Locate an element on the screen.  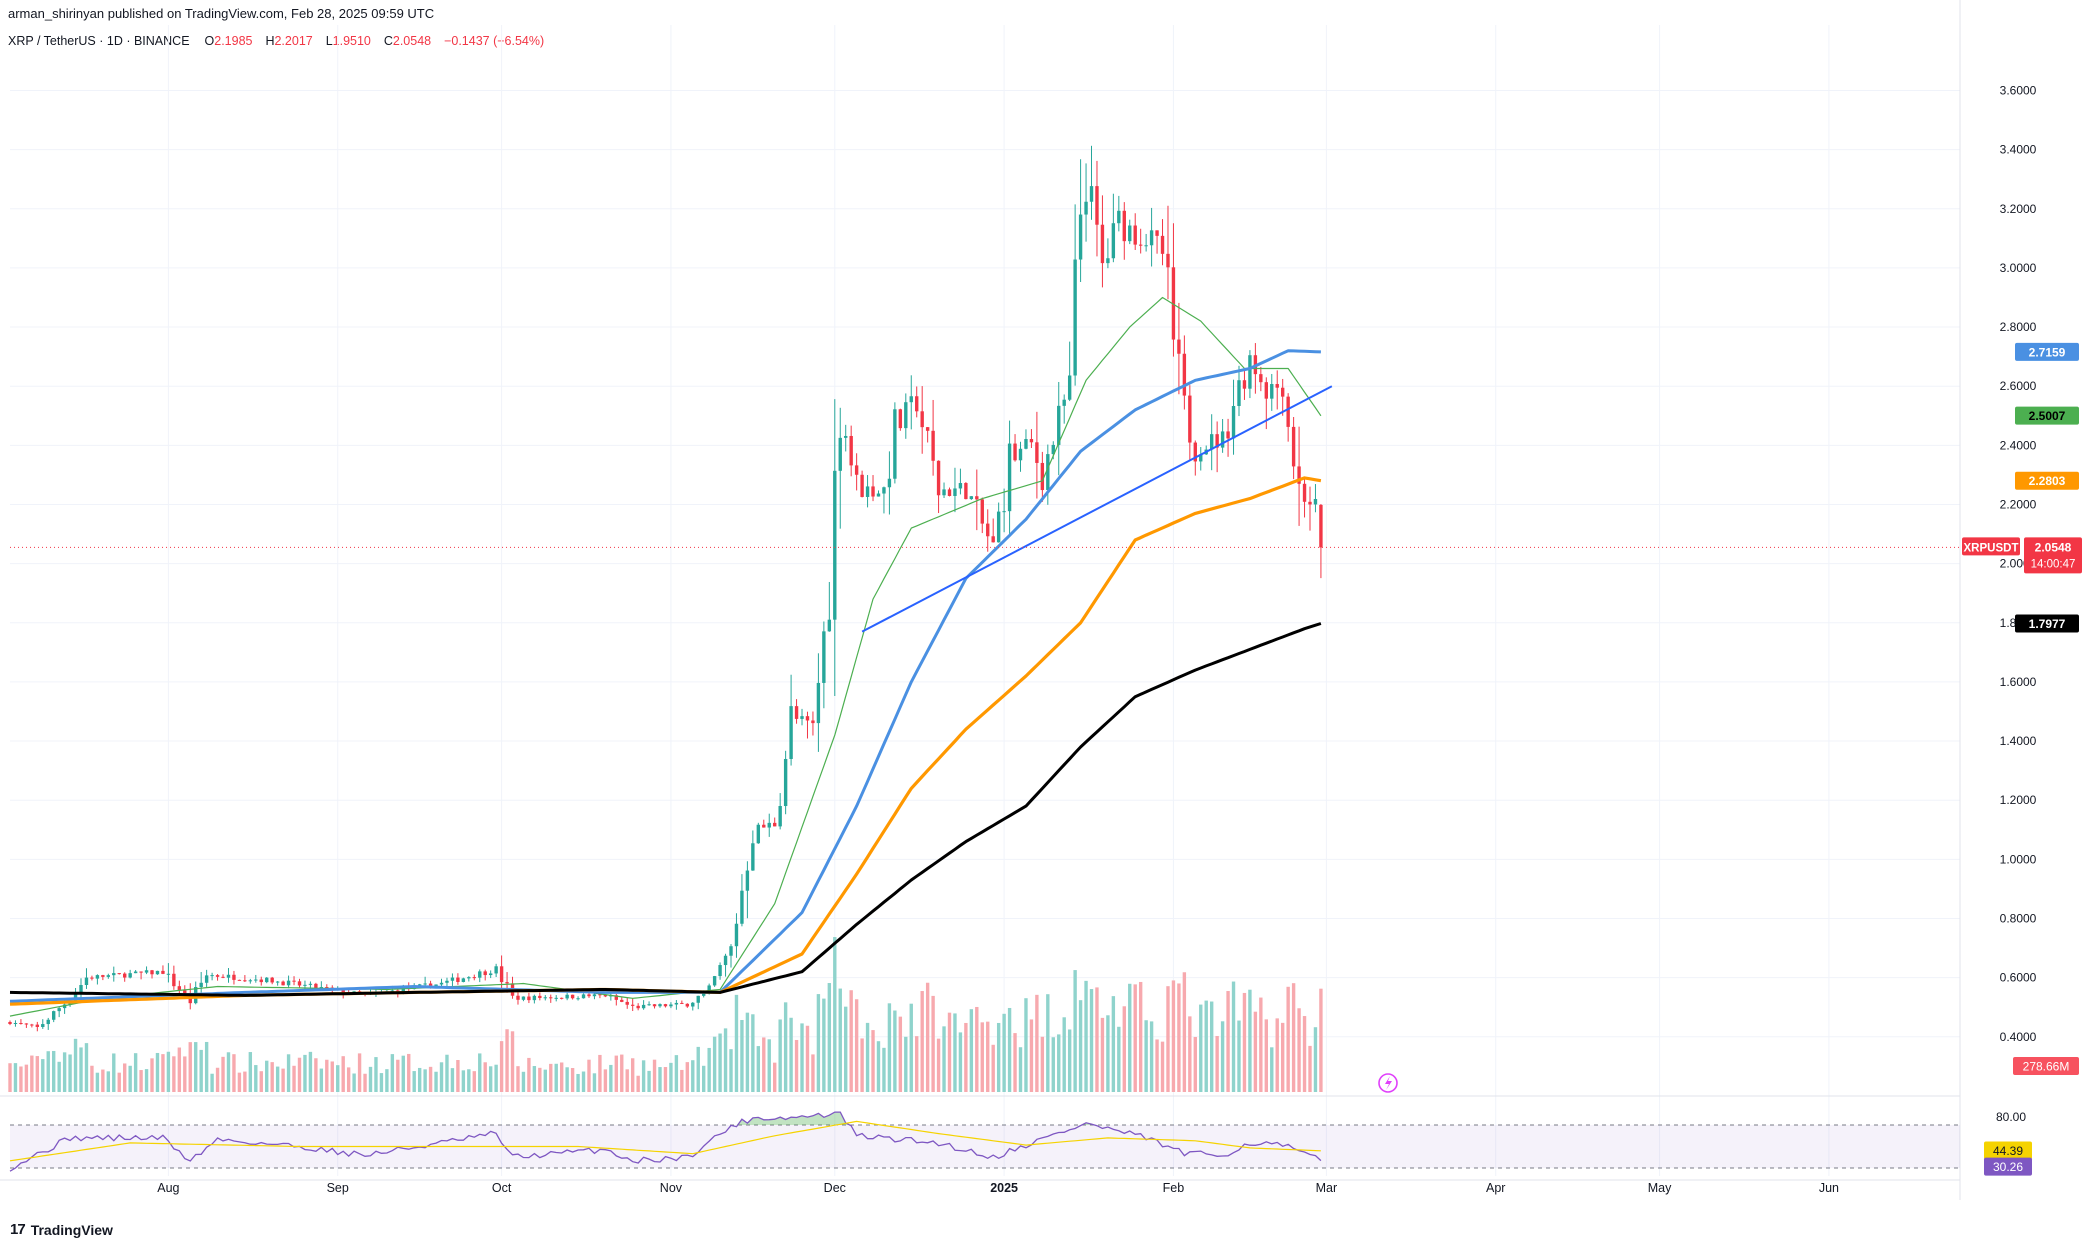
time-tick-label: Apr is located at coordinates (1495, 1188).